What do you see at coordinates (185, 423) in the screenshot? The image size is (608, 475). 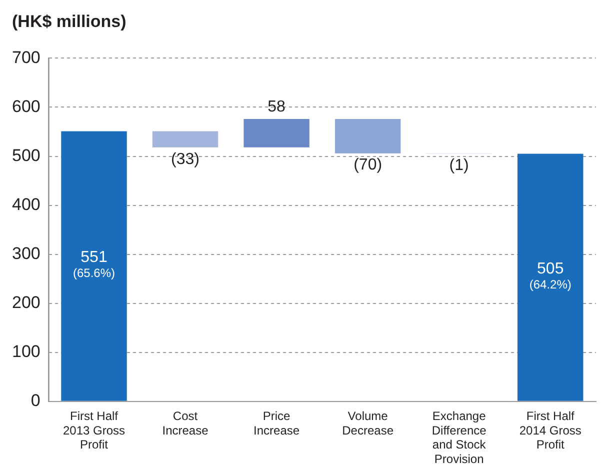 I see `x-tick-label: Cost Increase` at bounding box center [185, 423].